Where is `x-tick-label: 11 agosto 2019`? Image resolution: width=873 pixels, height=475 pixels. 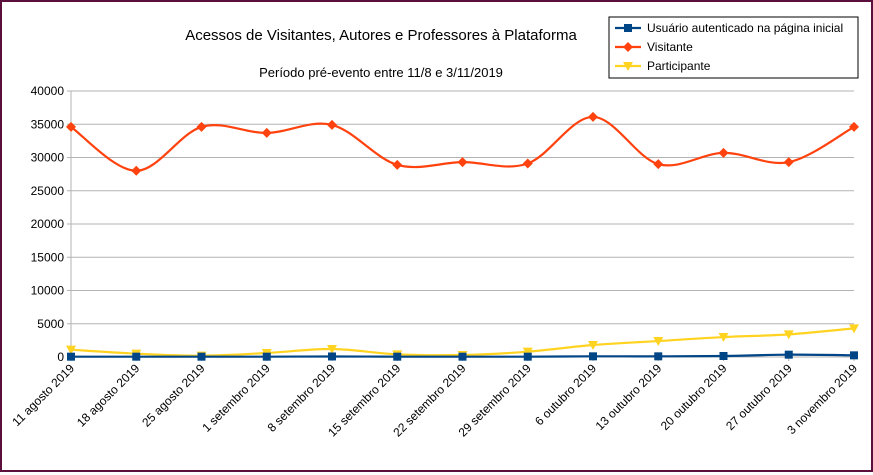
x-tick-label: 11 agosto 2019 is located at coordinates (43, 395).